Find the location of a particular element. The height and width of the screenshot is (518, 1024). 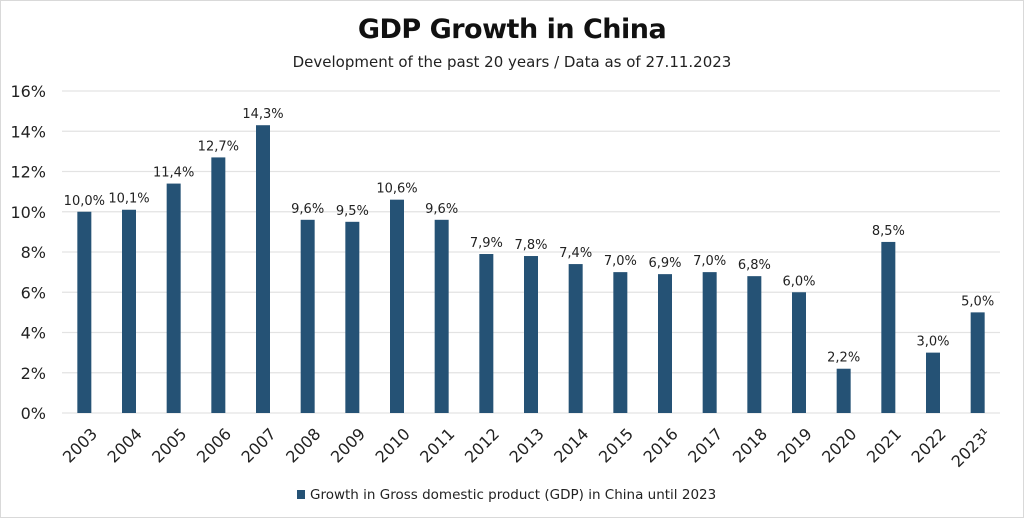

x-tick-label: 2021 is located at coordinates (884, 445).